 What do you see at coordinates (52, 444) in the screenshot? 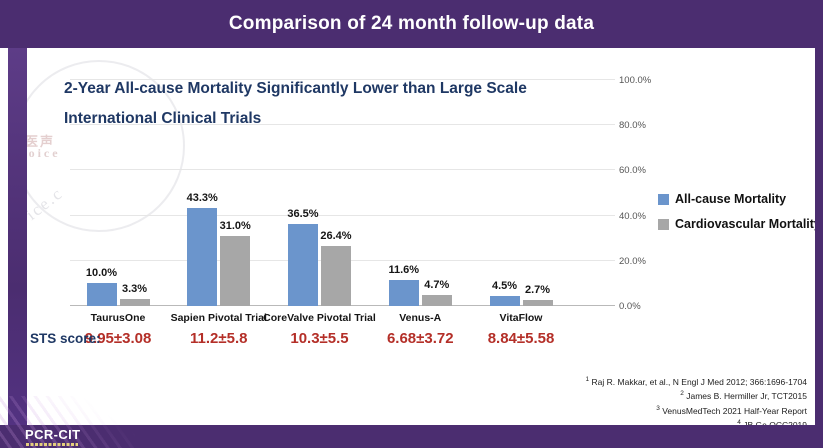
I see `logo-tagline-decoration` at bounding box center [52, 444].